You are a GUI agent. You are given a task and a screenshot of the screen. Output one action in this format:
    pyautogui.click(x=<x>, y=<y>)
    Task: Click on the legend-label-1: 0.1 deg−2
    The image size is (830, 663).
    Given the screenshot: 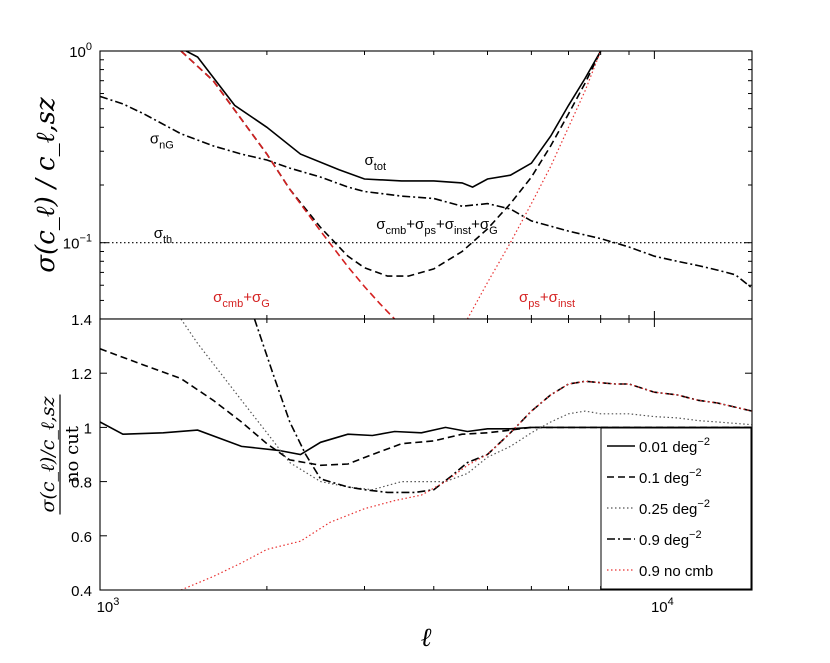 What is the action you would take?
    pyautogui.click(x=670, y=477)
    